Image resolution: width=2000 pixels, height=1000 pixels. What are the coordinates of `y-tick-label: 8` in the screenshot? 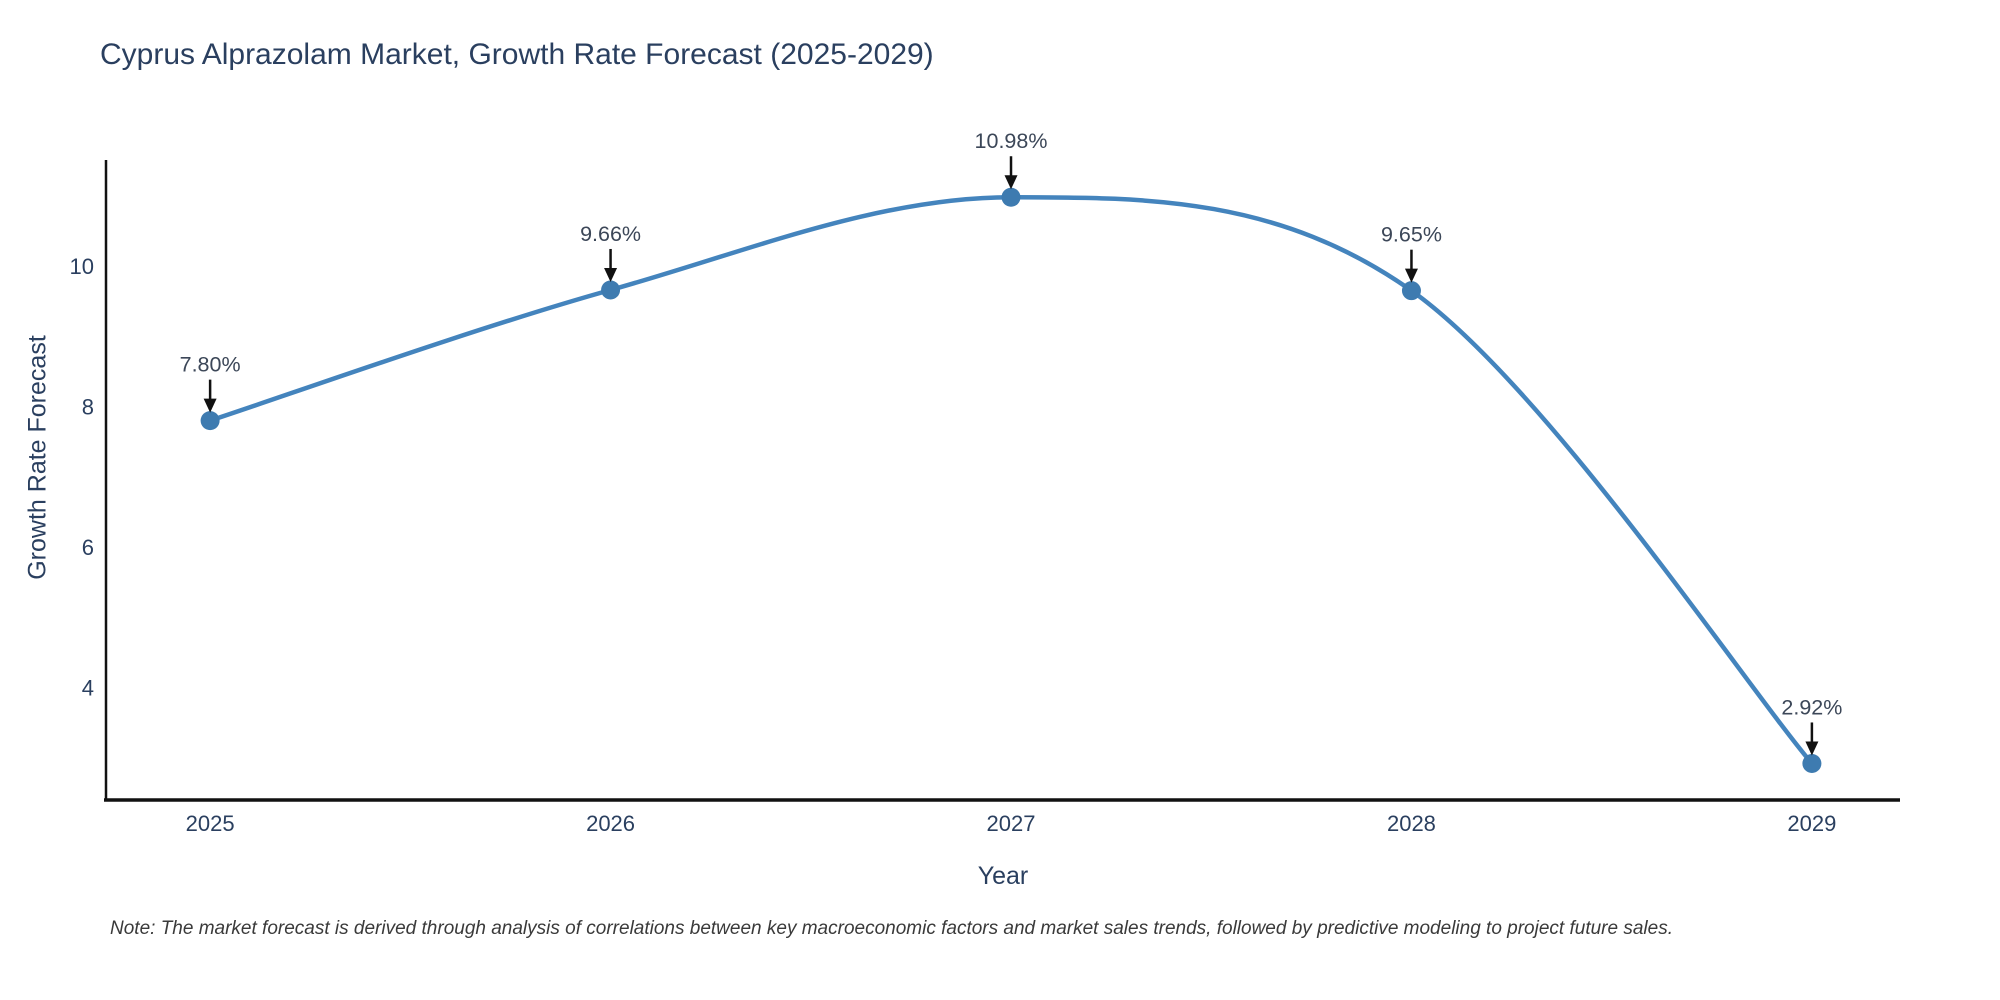 It's located at (88, 407).